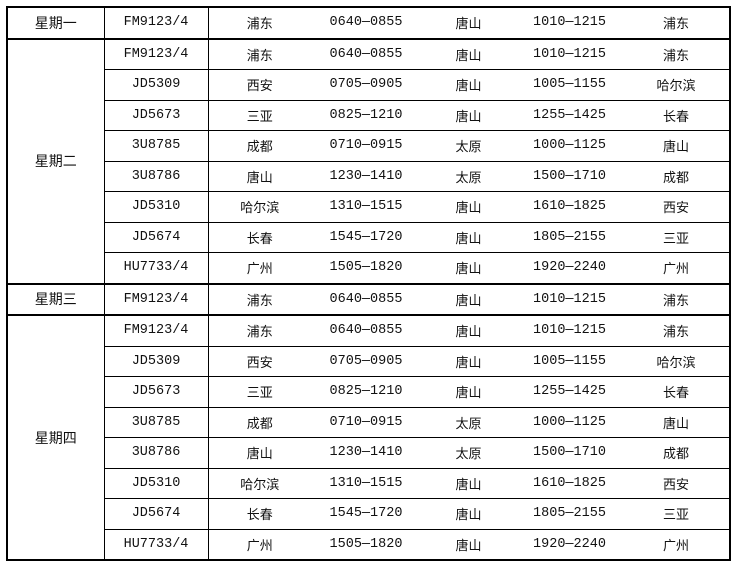 Image resolution: width=738 pixels, height=561 pixels. I want to click on departure-window-cell: 0705—0905, so click(366, 361).